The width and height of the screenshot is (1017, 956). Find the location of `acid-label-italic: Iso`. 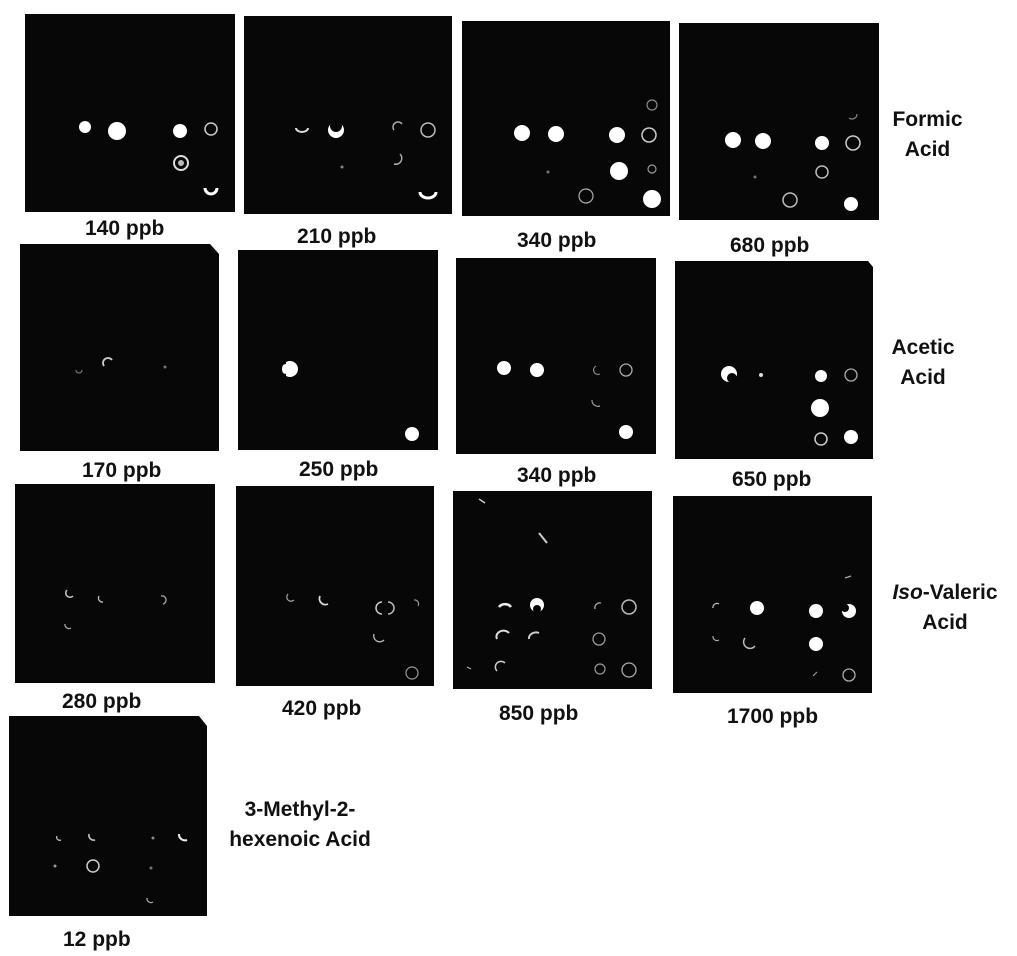

acid-label-italic: Iso is located at coordinates (907, 592).